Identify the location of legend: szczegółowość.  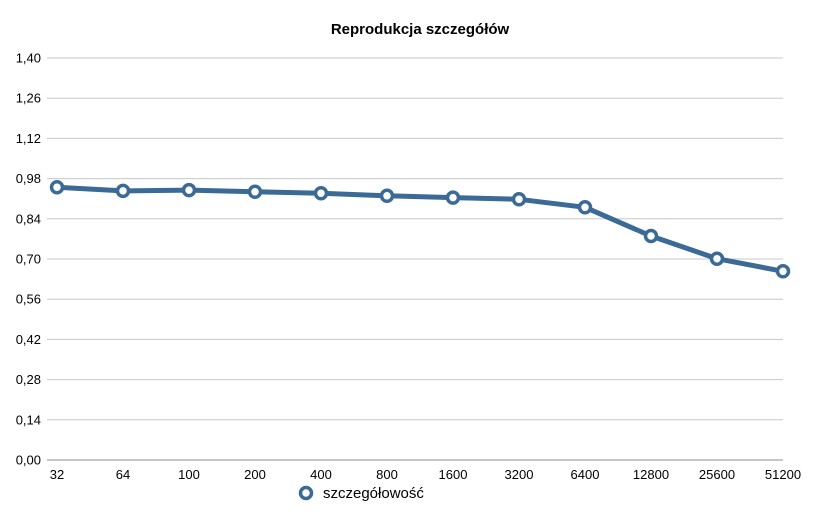
(360, 493).